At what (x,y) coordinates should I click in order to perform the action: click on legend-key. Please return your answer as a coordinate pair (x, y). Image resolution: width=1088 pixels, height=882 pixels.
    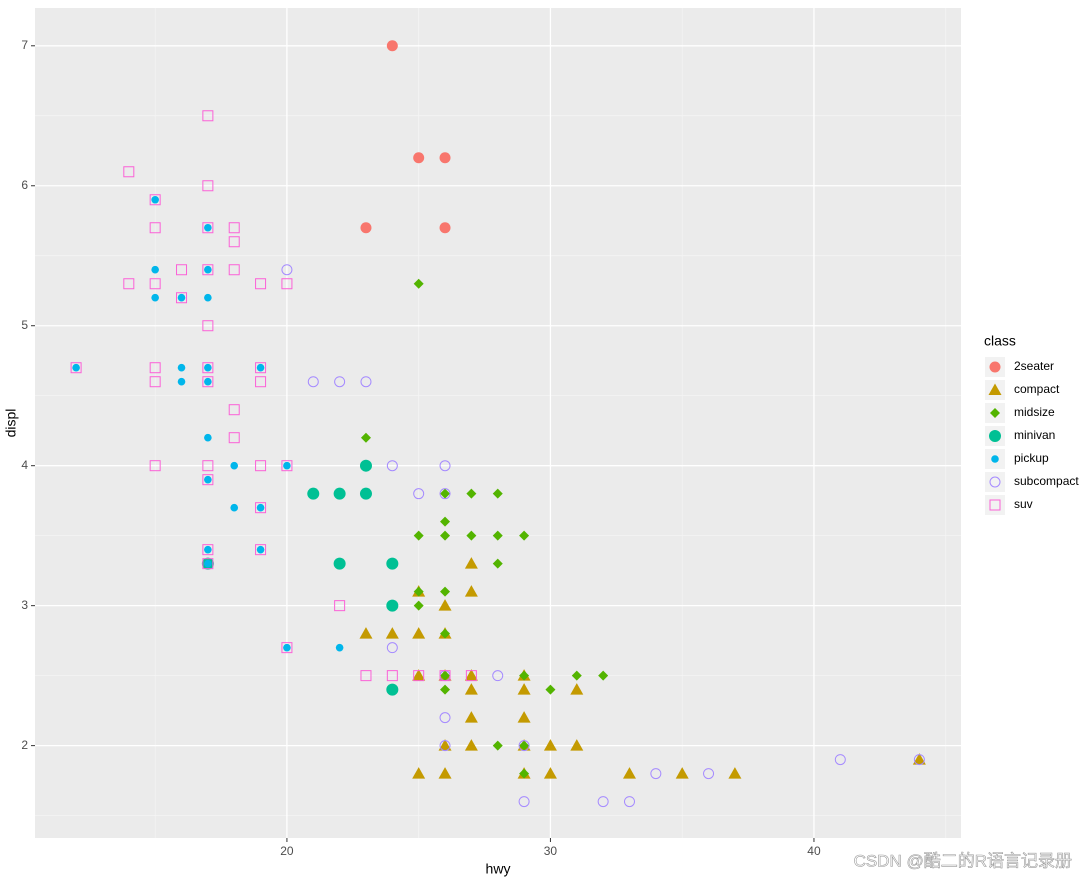
    Looking at the image, I should click on (995, 482).